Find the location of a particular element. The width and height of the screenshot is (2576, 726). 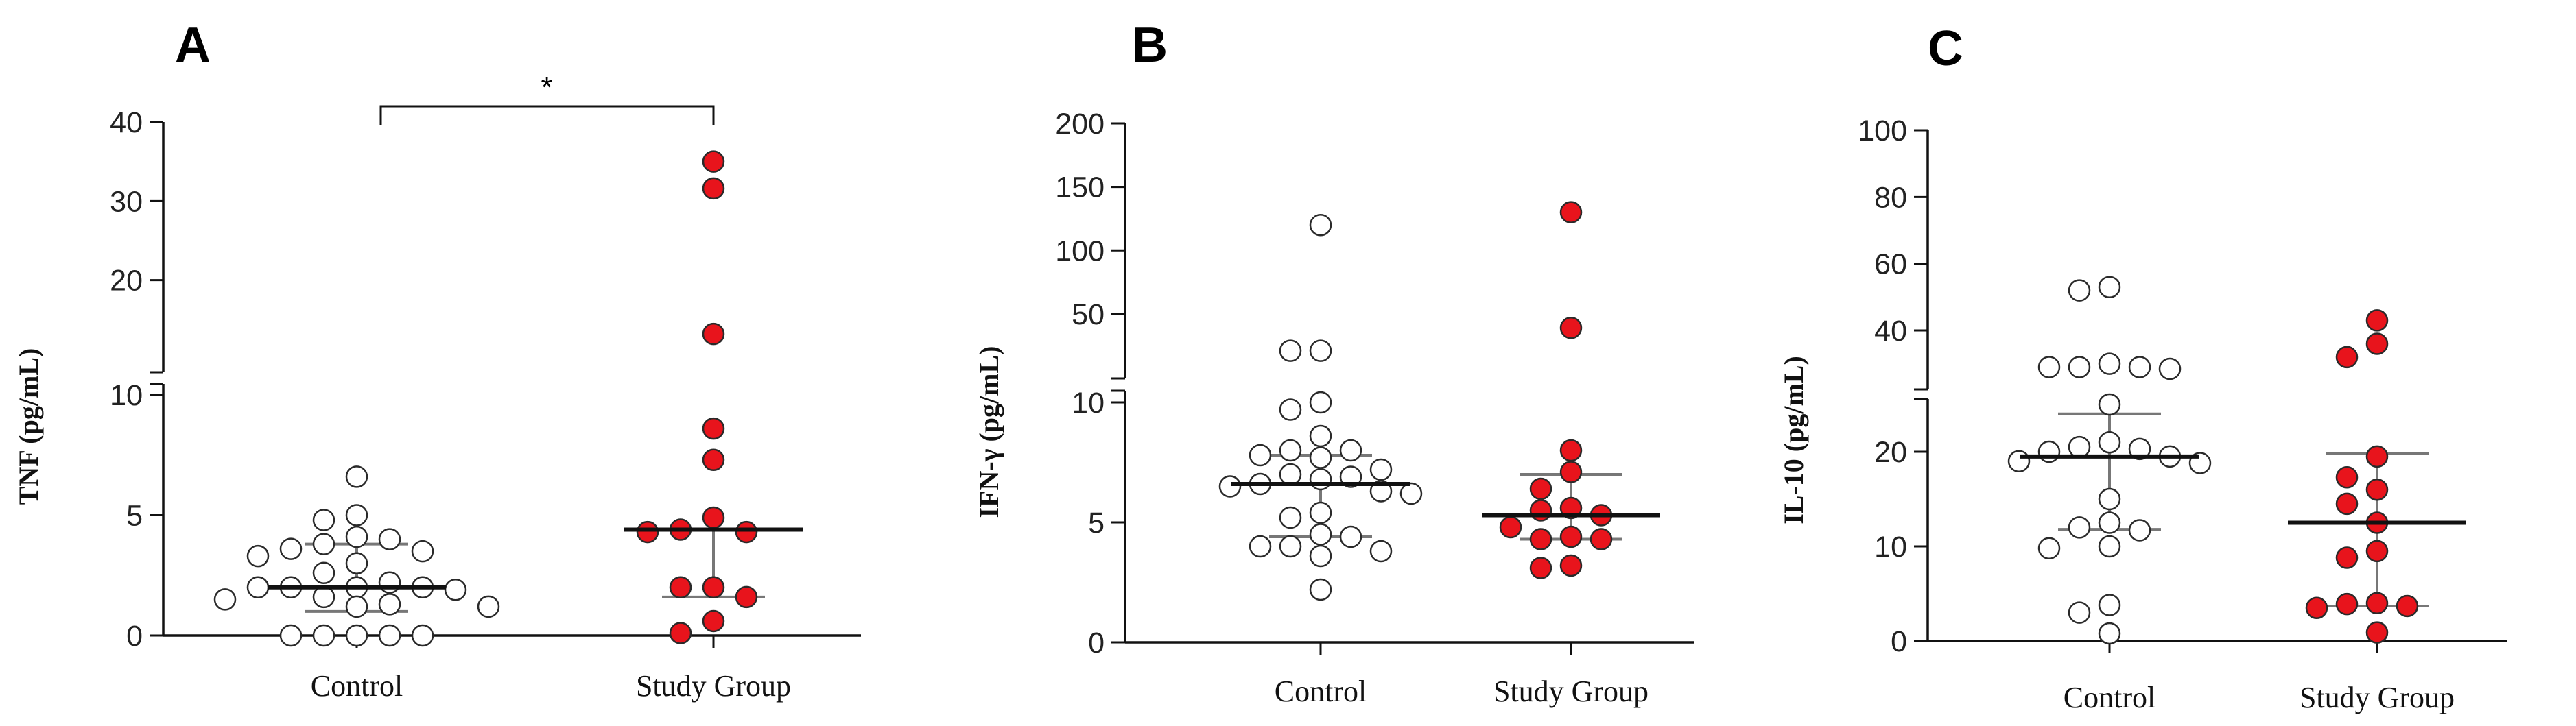

y-axis-title-c: IL-10 (pg/mL) is located at coordinates (1793, 440).